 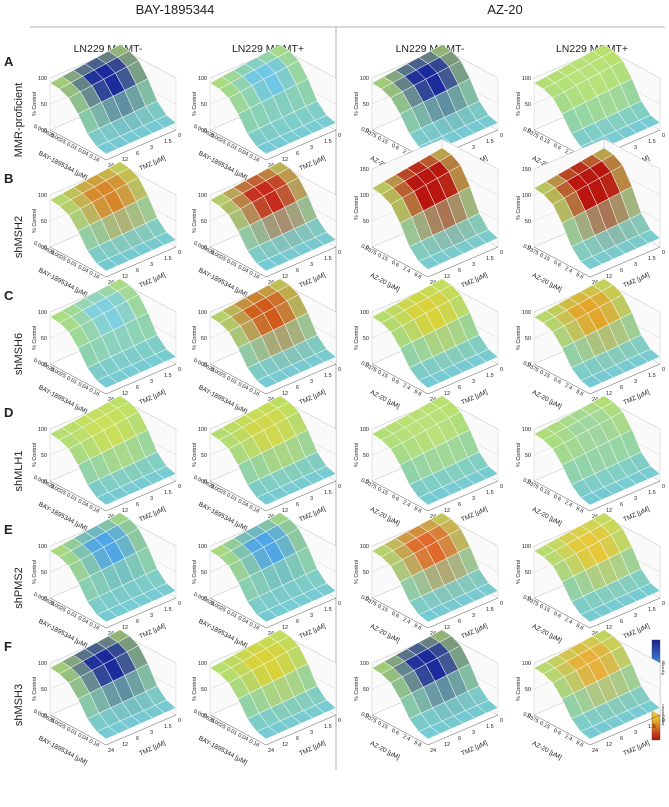 What do you see at coordinates (662, 715) in the screenshot?
I see `legend-label: Antagonism` at bounding box center [662, 715].